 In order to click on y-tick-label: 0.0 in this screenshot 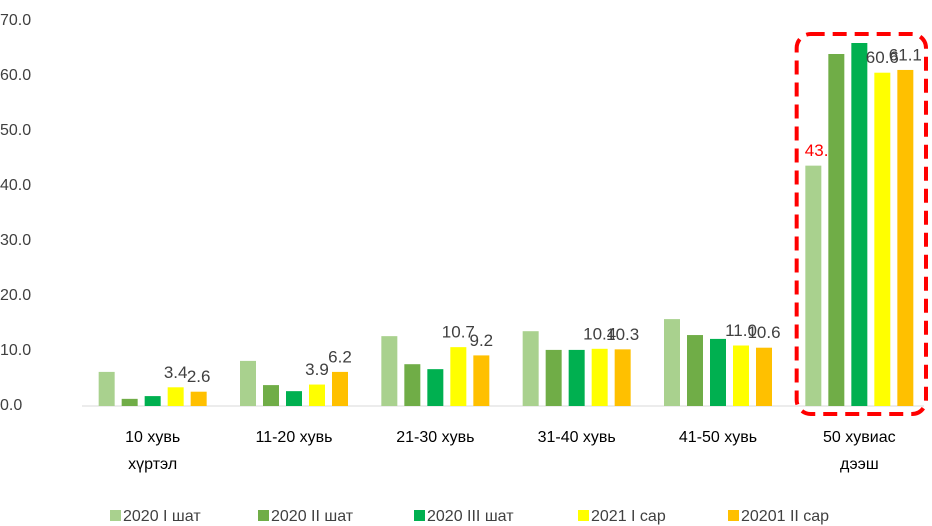, I will do `click(11, 405)`.